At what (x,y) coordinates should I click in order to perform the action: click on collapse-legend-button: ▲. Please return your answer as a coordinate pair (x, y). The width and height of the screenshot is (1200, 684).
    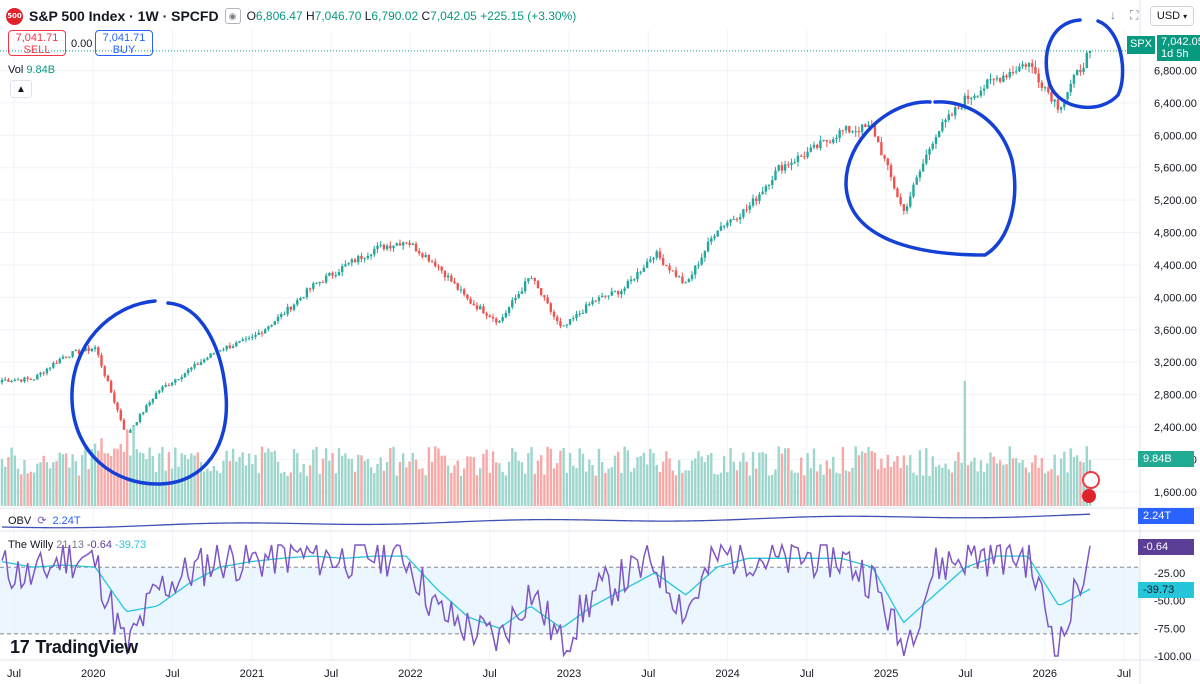
    Looking at the image, I should click on (21, 89).